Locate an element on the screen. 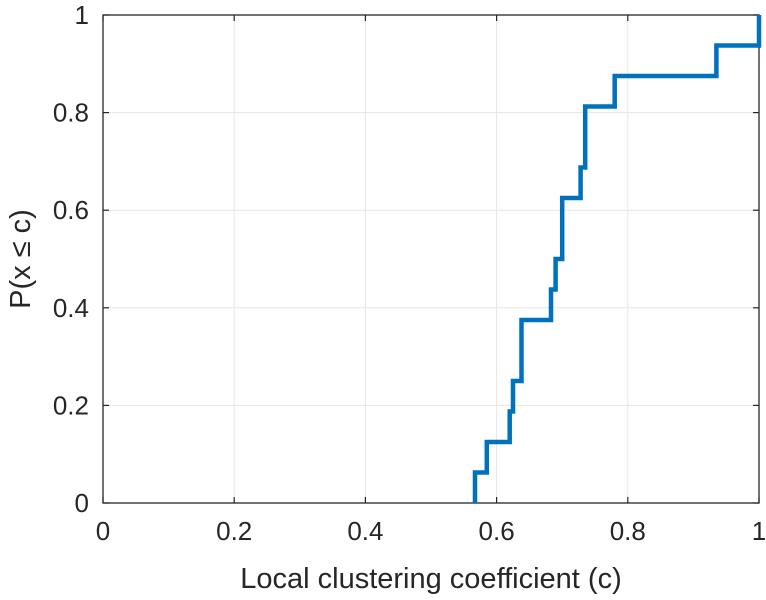  y-tick-label: 1 is located at coordinates (82, 15).